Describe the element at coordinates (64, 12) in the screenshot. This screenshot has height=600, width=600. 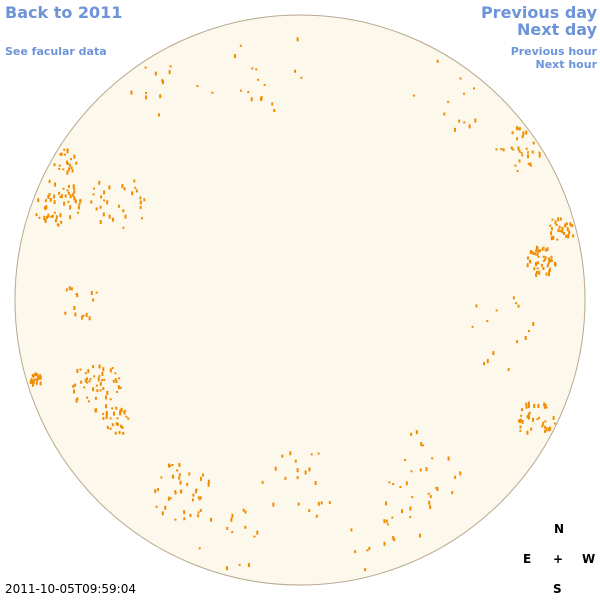
I see `back-link: Back to 2011` at that location.